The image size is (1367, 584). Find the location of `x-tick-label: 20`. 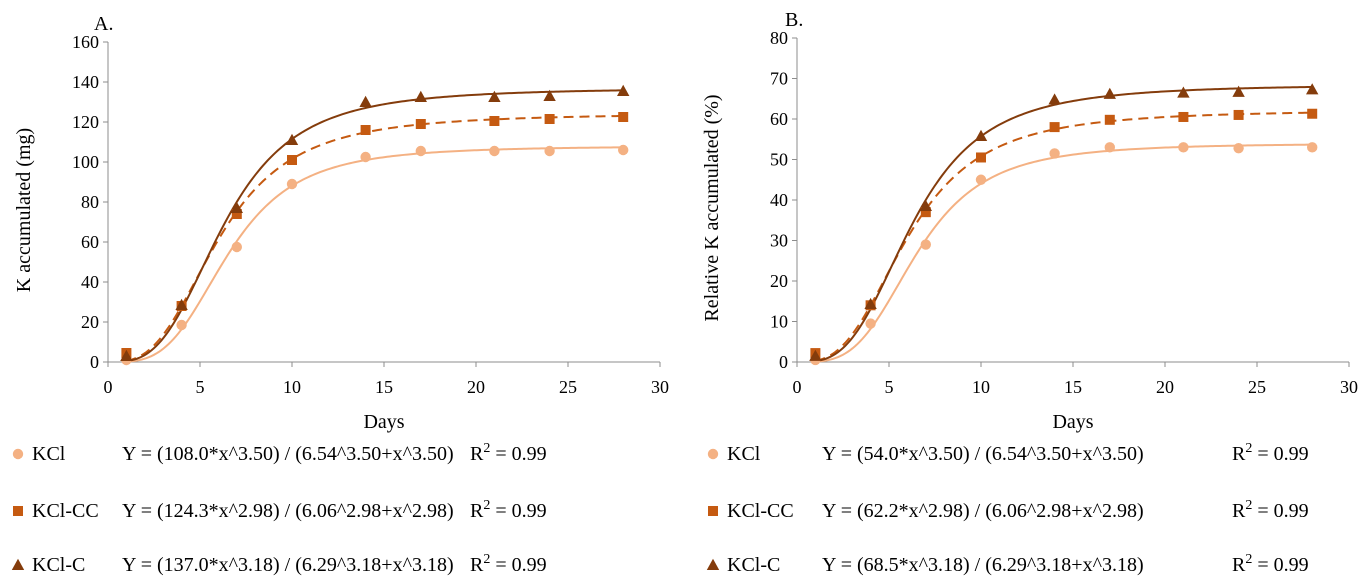

x-tick-label: 20 is located at coordinates (1165, 387).